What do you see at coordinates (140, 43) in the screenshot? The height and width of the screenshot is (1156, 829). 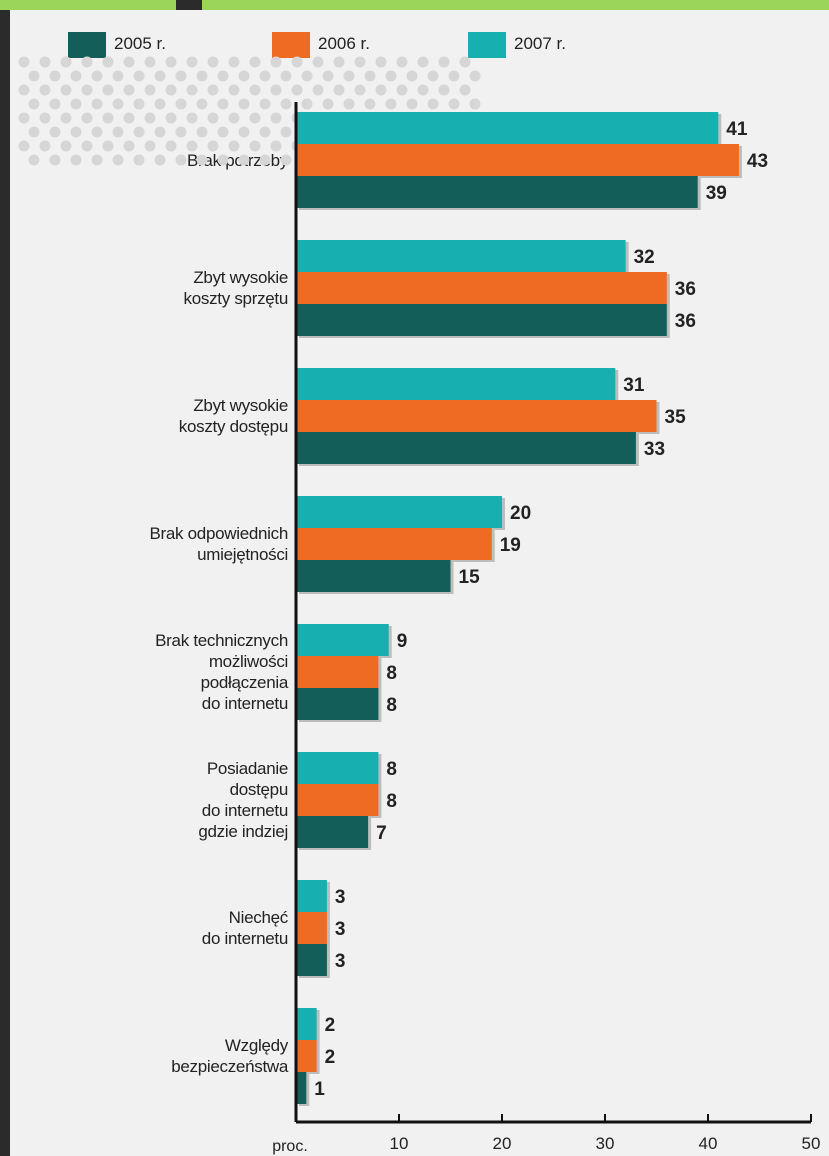 I see `legend-label: 2005 r.` at bounding box center [140, 43].